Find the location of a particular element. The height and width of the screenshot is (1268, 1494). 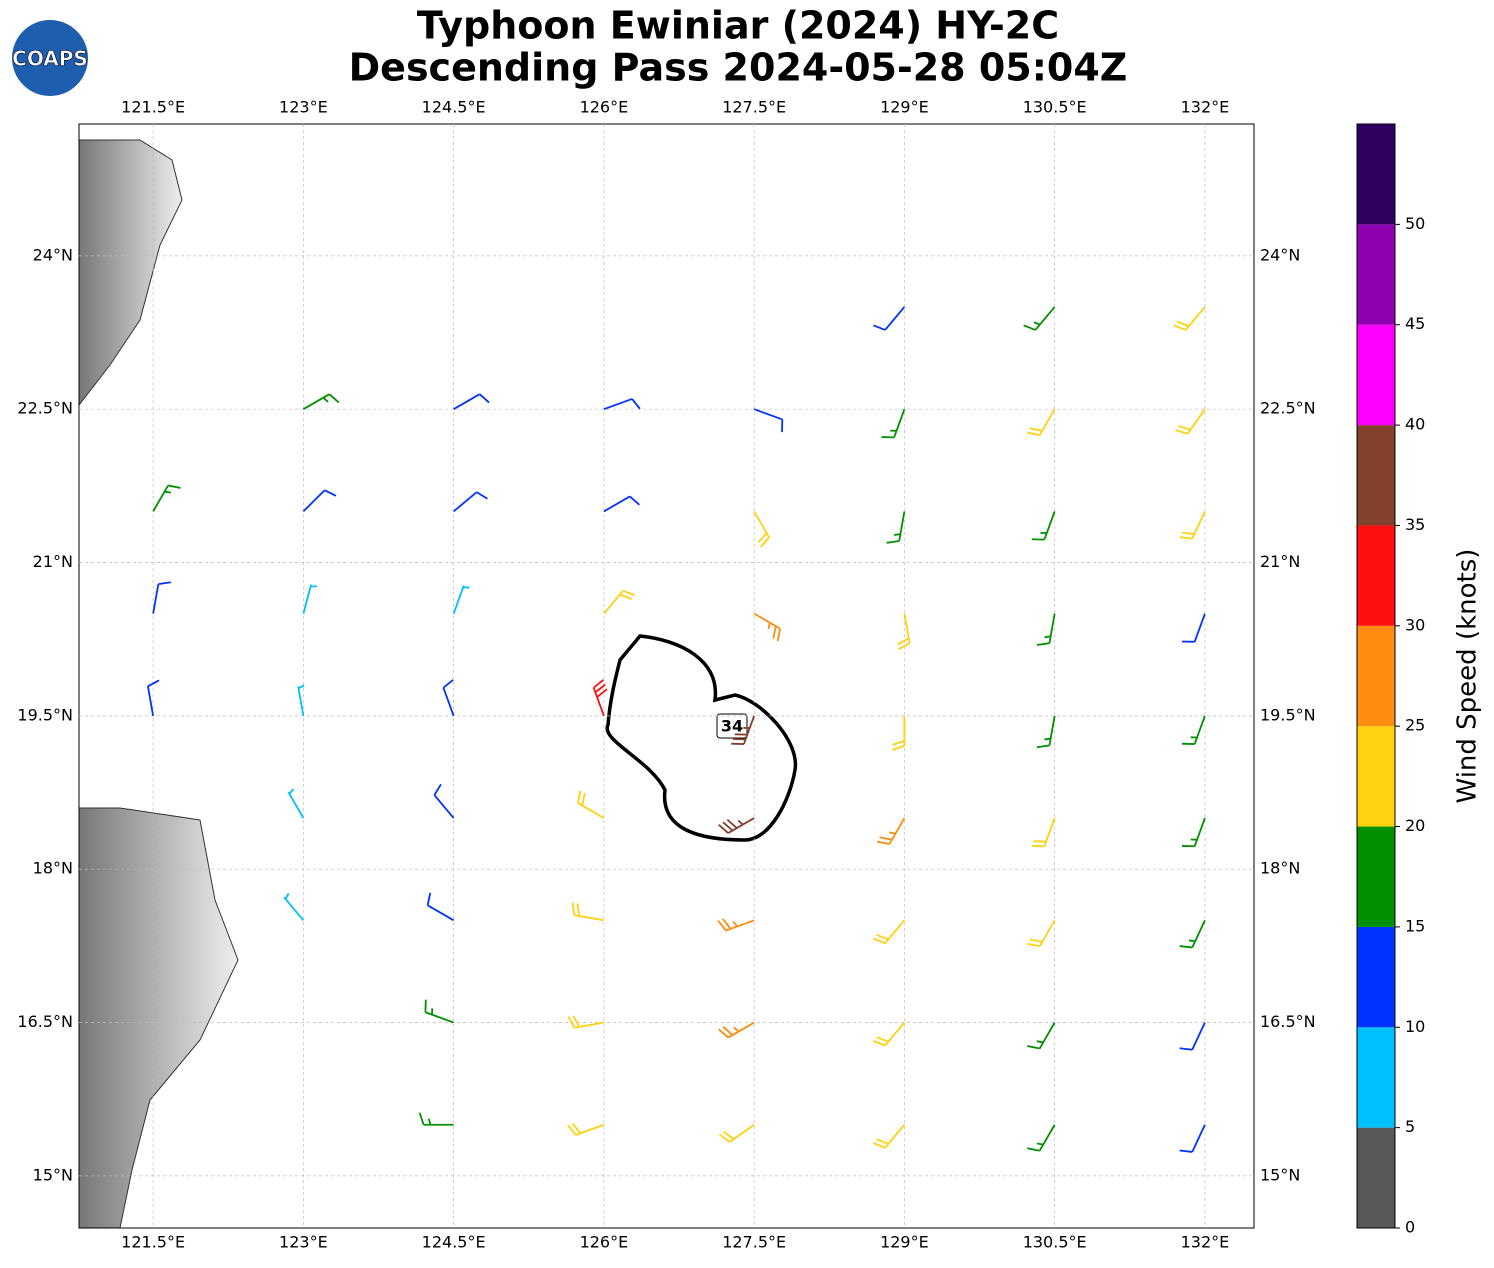

colorbar-label: Wind Speed (knots) is located at coordinates (1468, 676).